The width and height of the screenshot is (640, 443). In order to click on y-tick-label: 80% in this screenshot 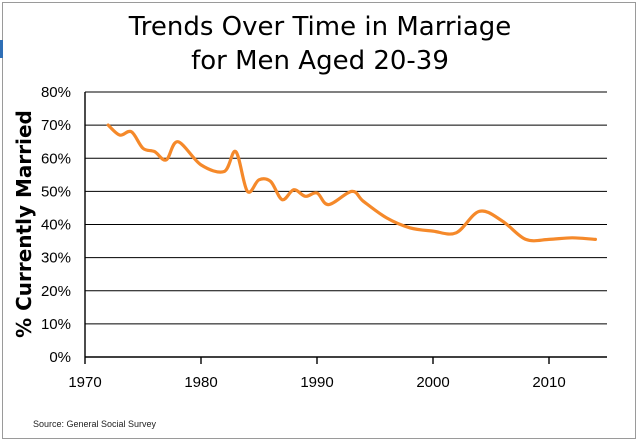, I will do `click(56, 92)`.